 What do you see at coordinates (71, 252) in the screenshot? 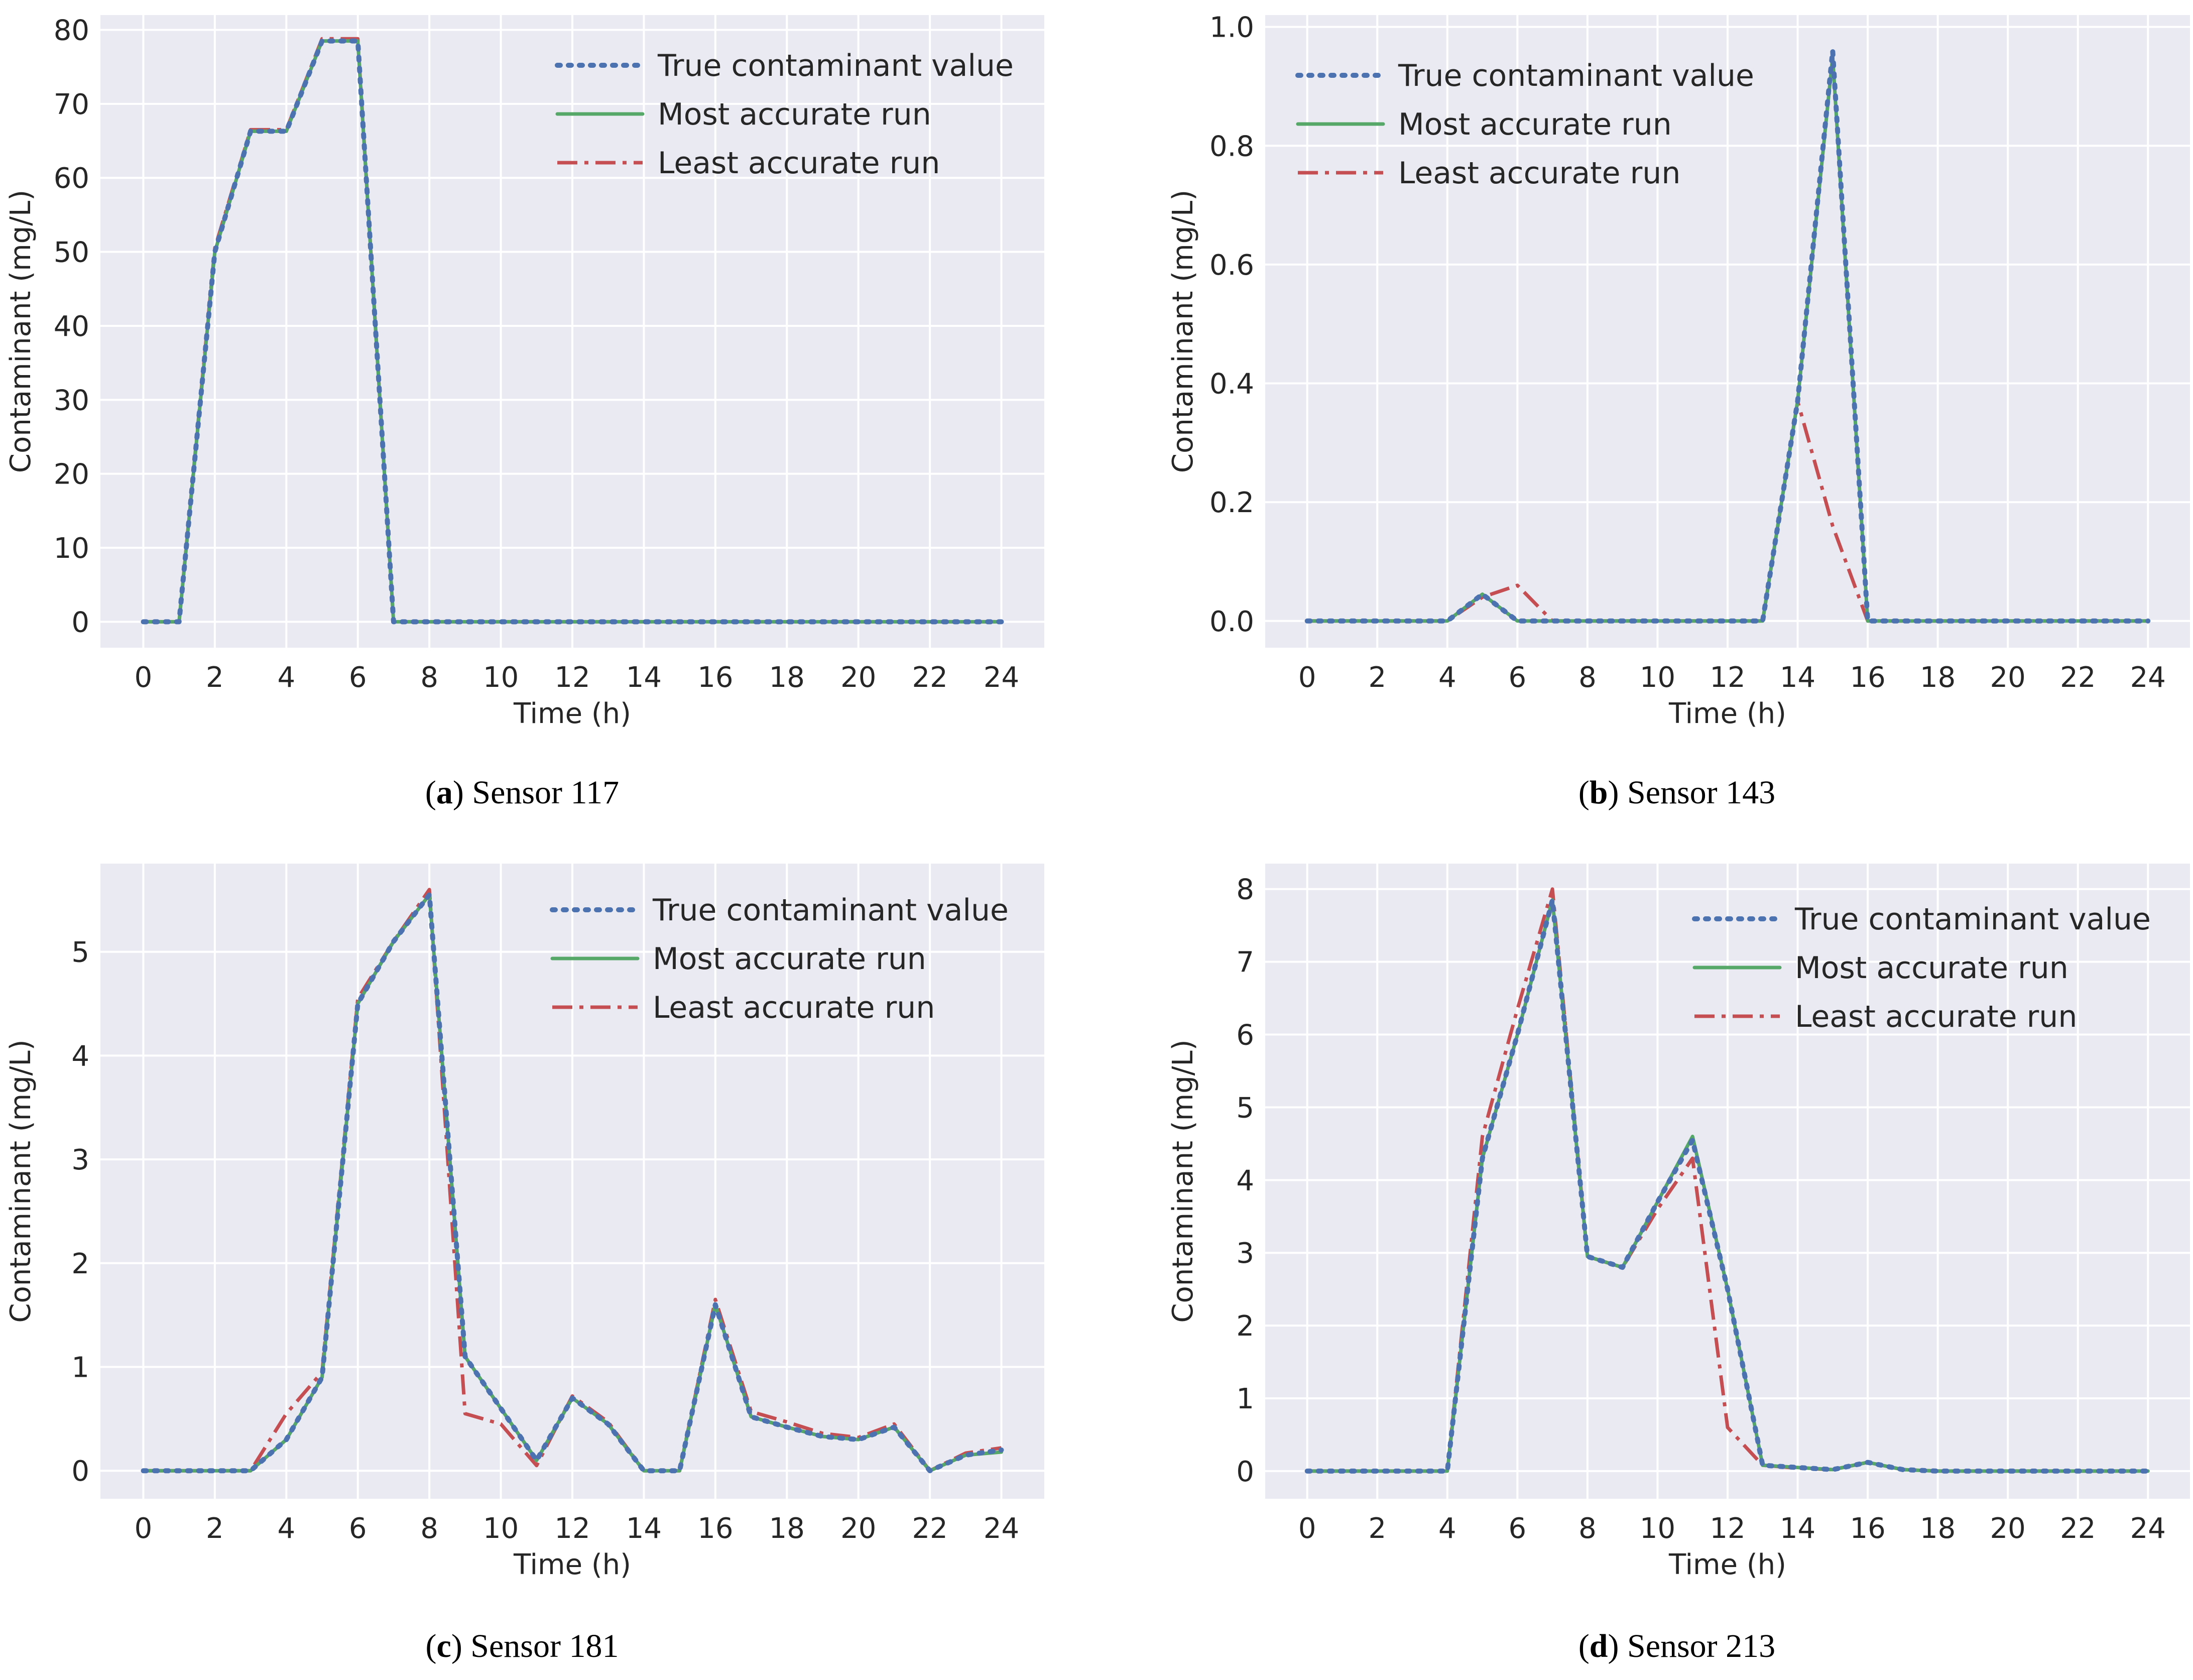
I see `y-tick-label: 50` at bounding box center [71, 252].